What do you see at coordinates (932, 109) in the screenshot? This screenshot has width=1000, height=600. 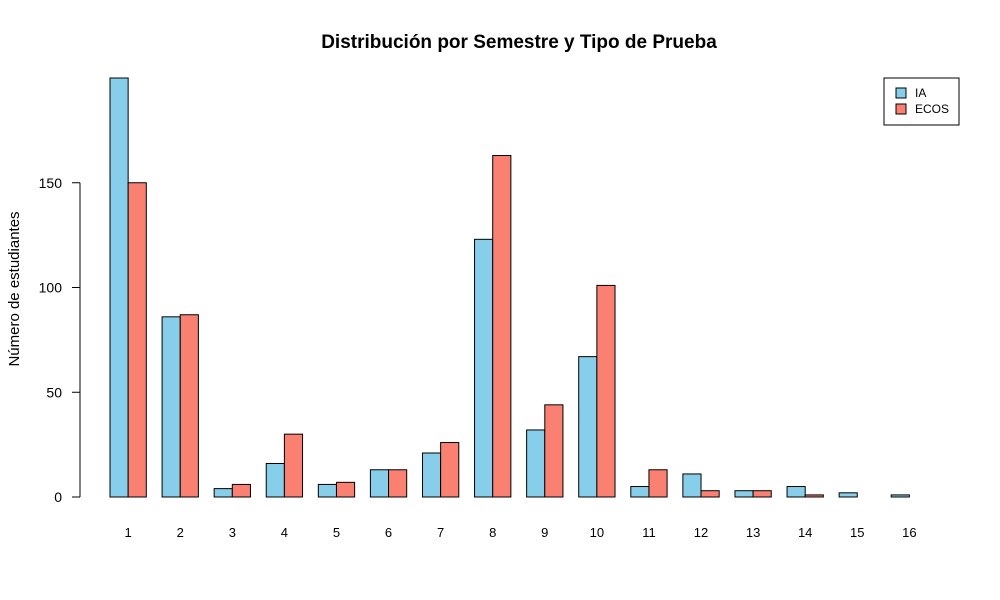 I see `legend-label-ecos: ECOS` at bounding box center [932, 109].